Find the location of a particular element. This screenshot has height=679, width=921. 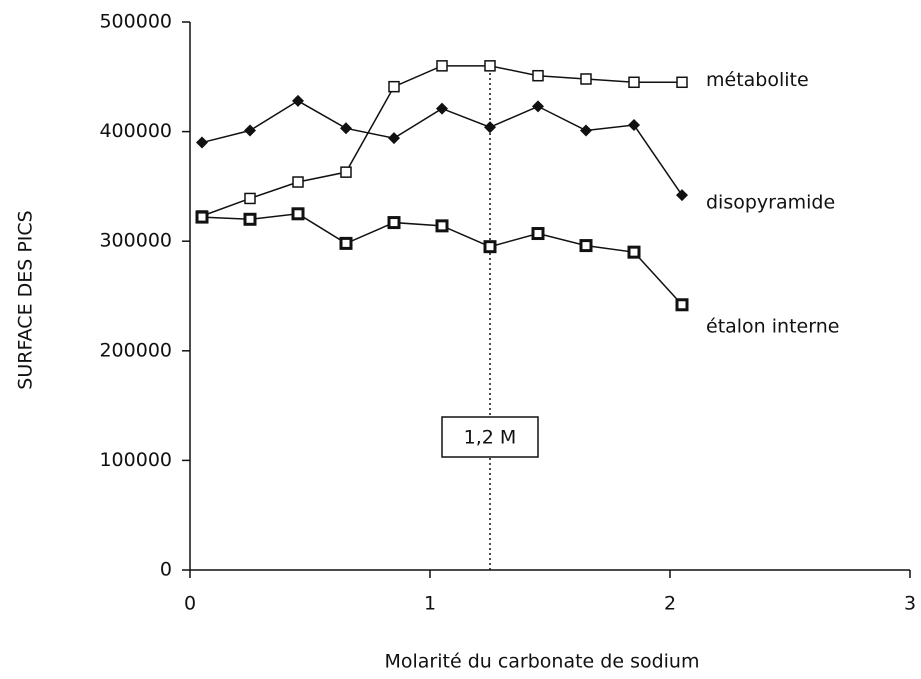

x-tick-label: 0 is located at coordinates (190, 604).